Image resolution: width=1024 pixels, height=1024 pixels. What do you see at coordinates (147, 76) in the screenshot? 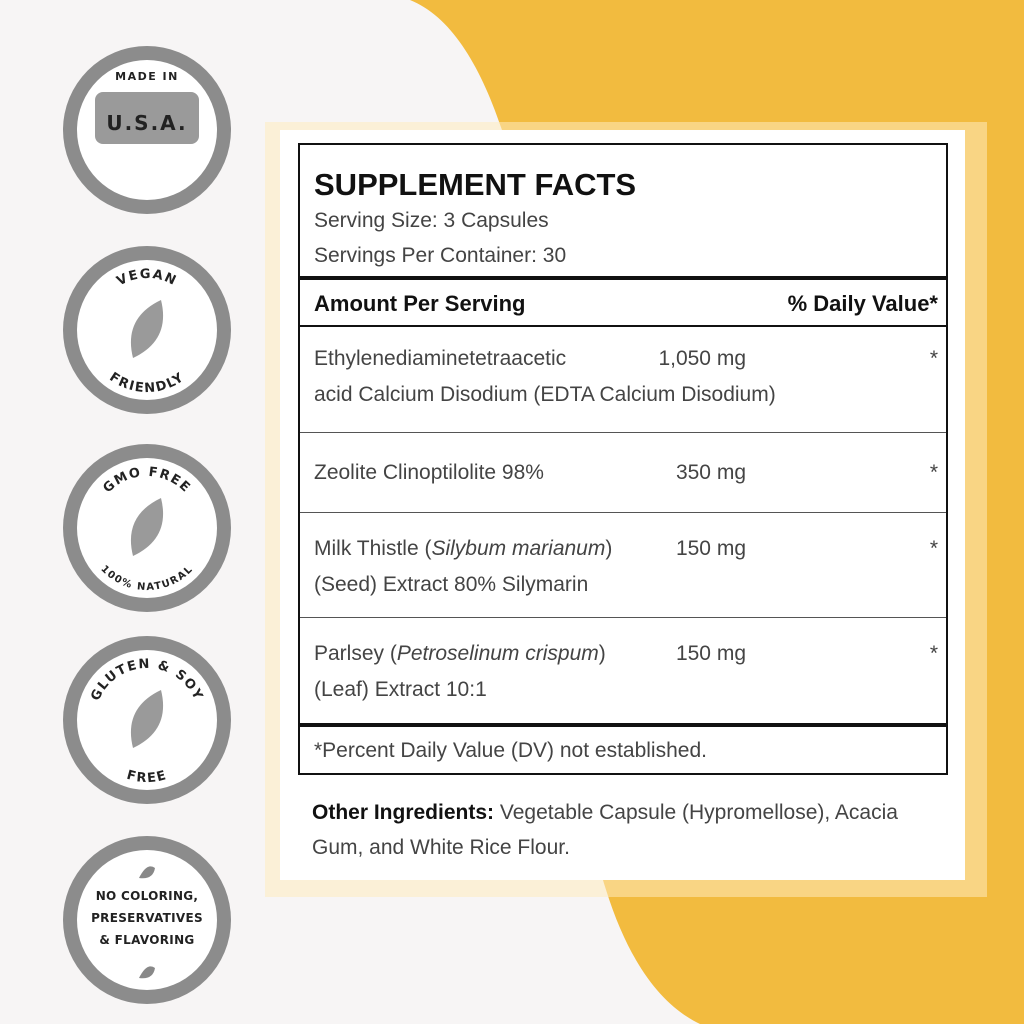
I see `badge-text: MADE IN` at bounding box center [147, 76].